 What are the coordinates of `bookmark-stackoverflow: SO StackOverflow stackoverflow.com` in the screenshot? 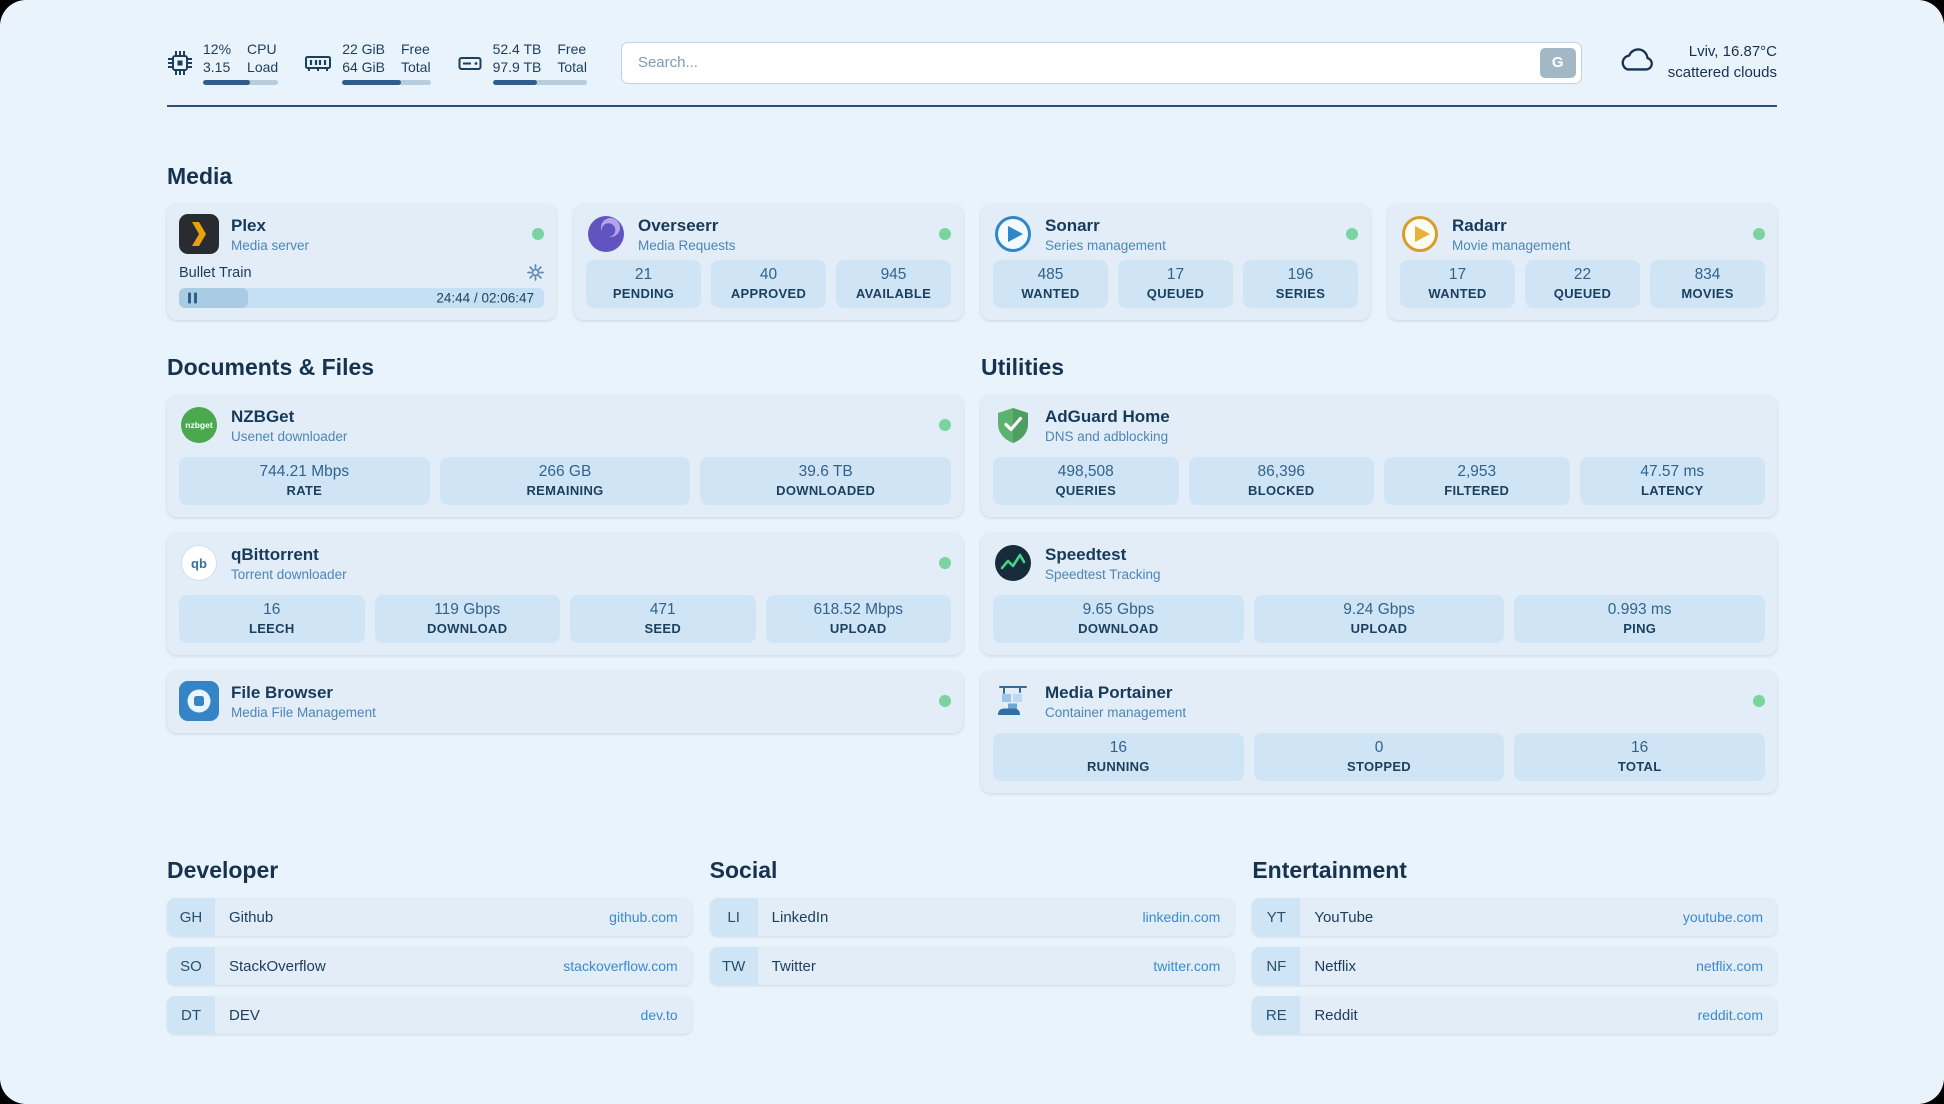 It's located at (429, 966).